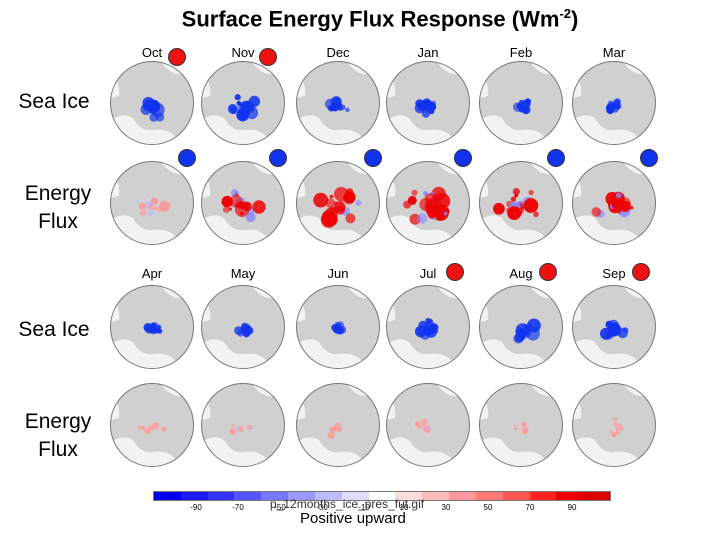  I want to click on map-sea-ice-nov, so click(243, 103).